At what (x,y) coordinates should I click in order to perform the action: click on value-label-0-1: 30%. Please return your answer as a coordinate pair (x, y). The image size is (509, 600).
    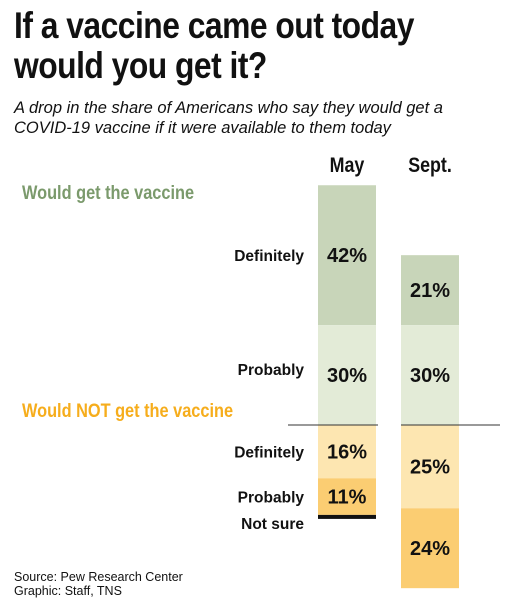
    Looking at the image, I should click on (347, 376).